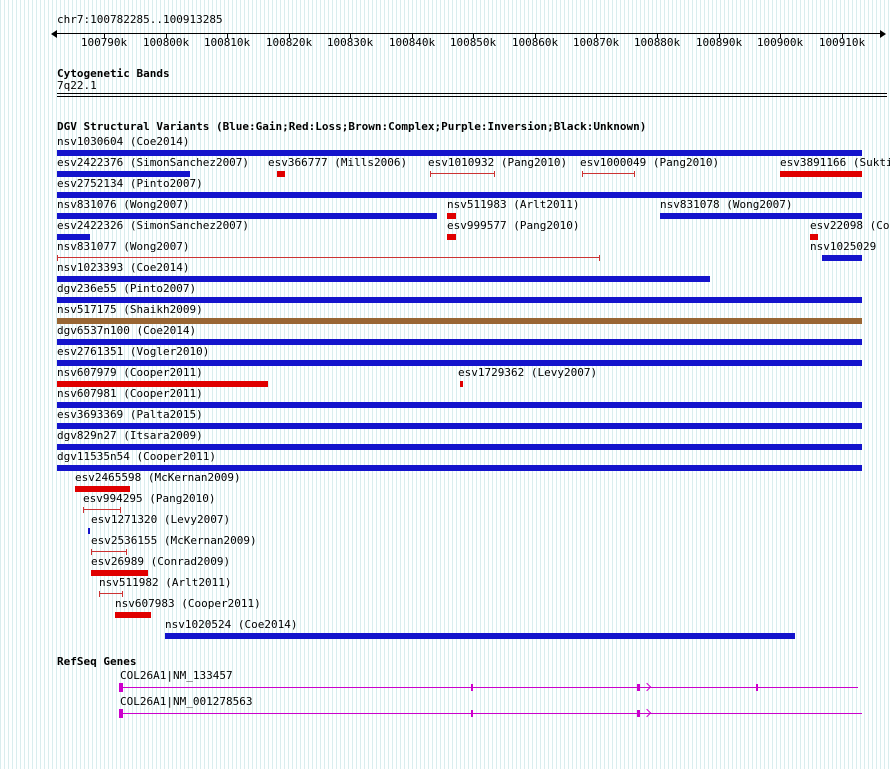  Describe the element at coordinates (842, 42) in the screenshot. I see `ruler-tick-label: 100910k` at that location.